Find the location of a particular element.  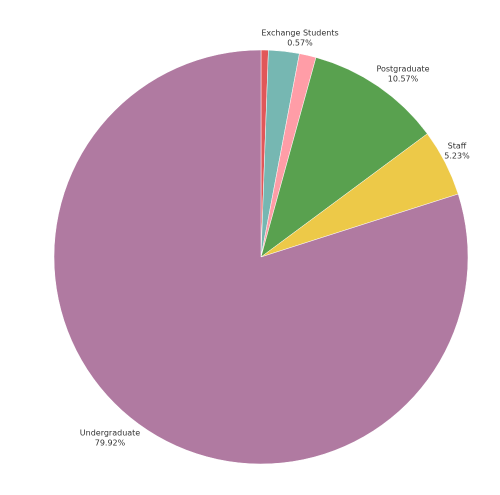

slice-value-label: 0.57% is located at coordinates (300, 43).